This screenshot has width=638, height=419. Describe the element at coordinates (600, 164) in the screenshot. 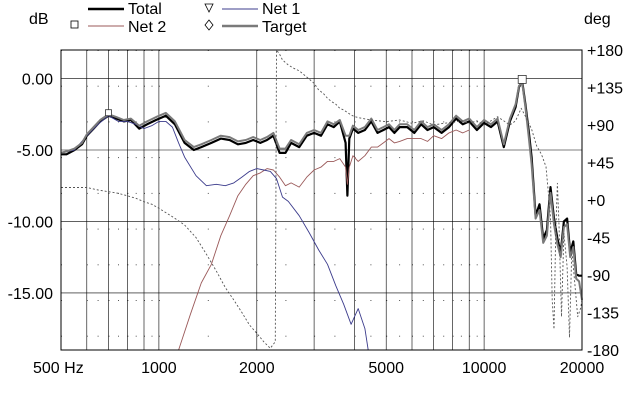

I see `y2-tick-label: +45` at that location.